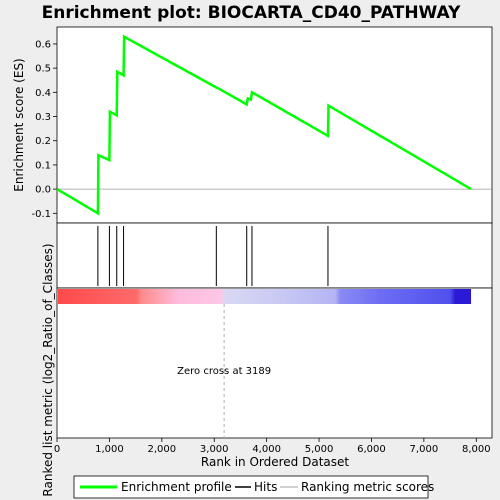 The image size is (500, 500). I want to click on es-y-tick-label: 0.0, so click(43, 190).